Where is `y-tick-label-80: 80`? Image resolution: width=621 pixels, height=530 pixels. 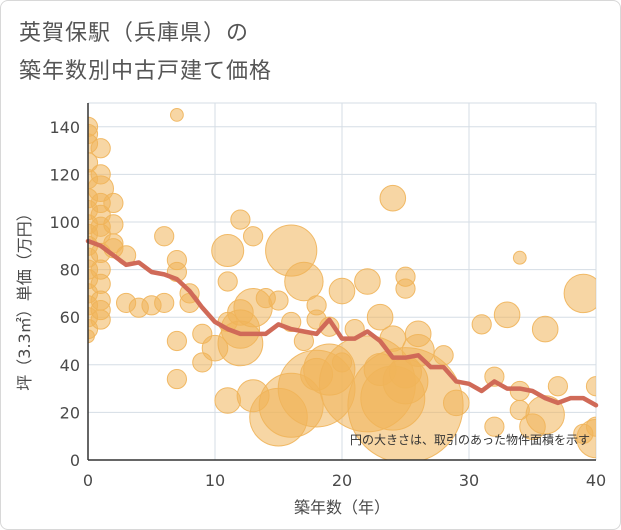 y-tick-label-80: 80 is located at coordinates (70, 270).